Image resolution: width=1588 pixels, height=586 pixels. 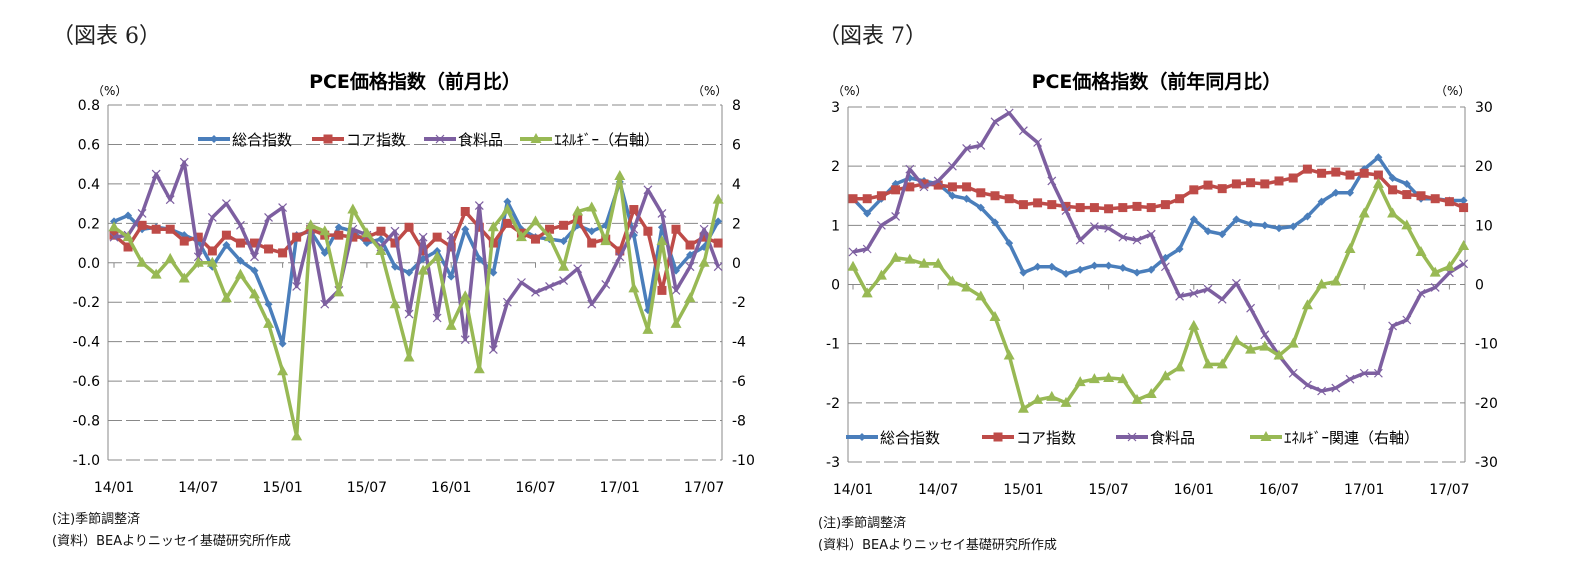 I want to click on y2-tick-label: -20, so click(x=1486, y=404).